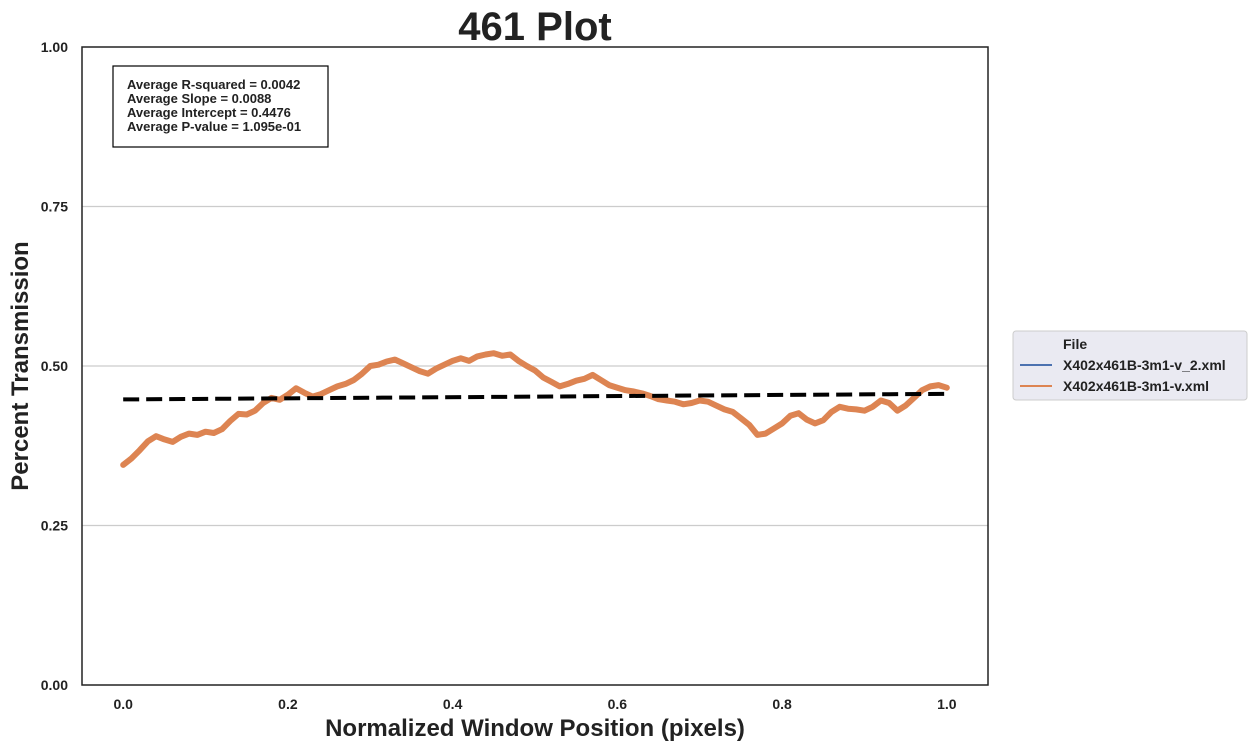 The width and height of the screenshot is (1257, 750). Describe the element at coordinates (199, 98) in the screenshot. I see `stats-slope: Average Slope = 0.0088` at that location.